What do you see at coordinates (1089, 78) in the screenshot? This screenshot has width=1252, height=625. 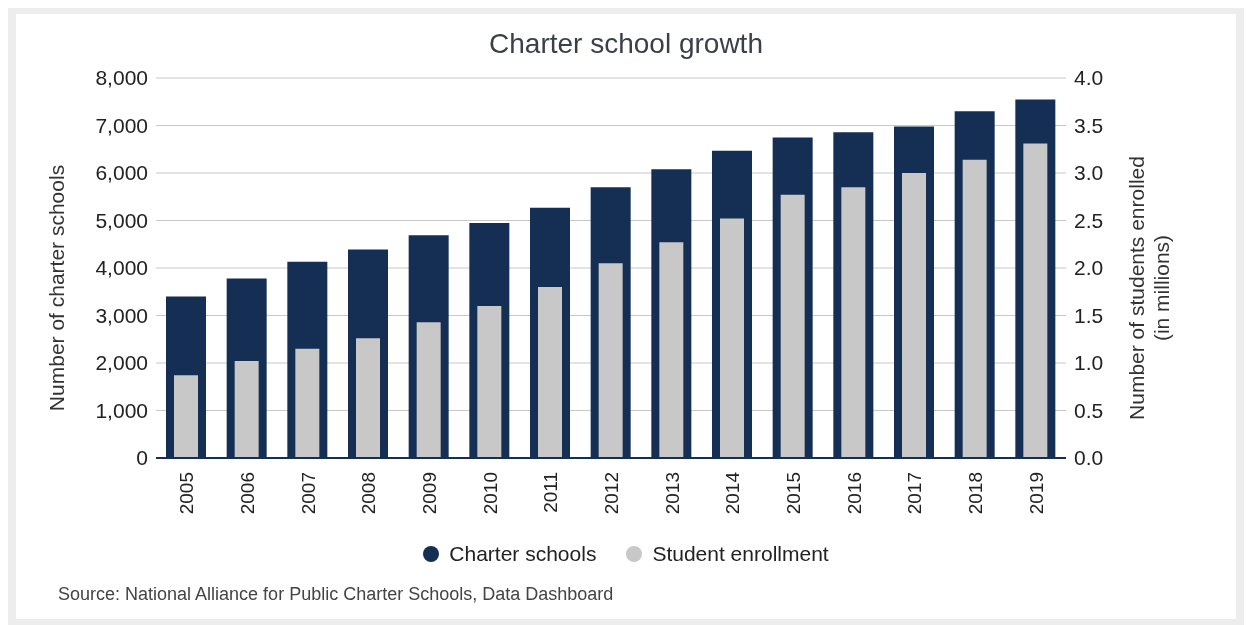 I see `y2-tick-label: 4.0` at bounding box center [1089, 78].